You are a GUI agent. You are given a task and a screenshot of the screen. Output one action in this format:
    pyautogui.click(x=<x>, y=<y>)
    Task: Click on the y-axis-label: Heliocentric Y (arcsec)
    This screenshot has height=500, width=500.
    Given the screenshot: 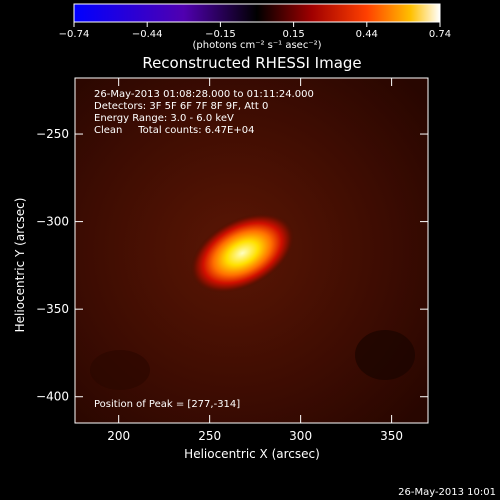 What is the action you would take?
    pyautogui.click(x=20, y=265)
    